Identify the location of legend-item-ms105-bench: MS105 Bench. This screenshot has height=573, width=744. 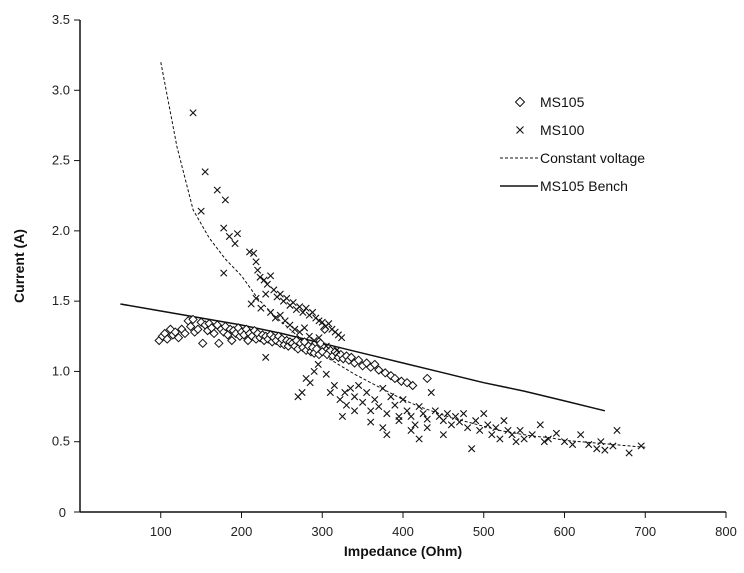
(564, 186).